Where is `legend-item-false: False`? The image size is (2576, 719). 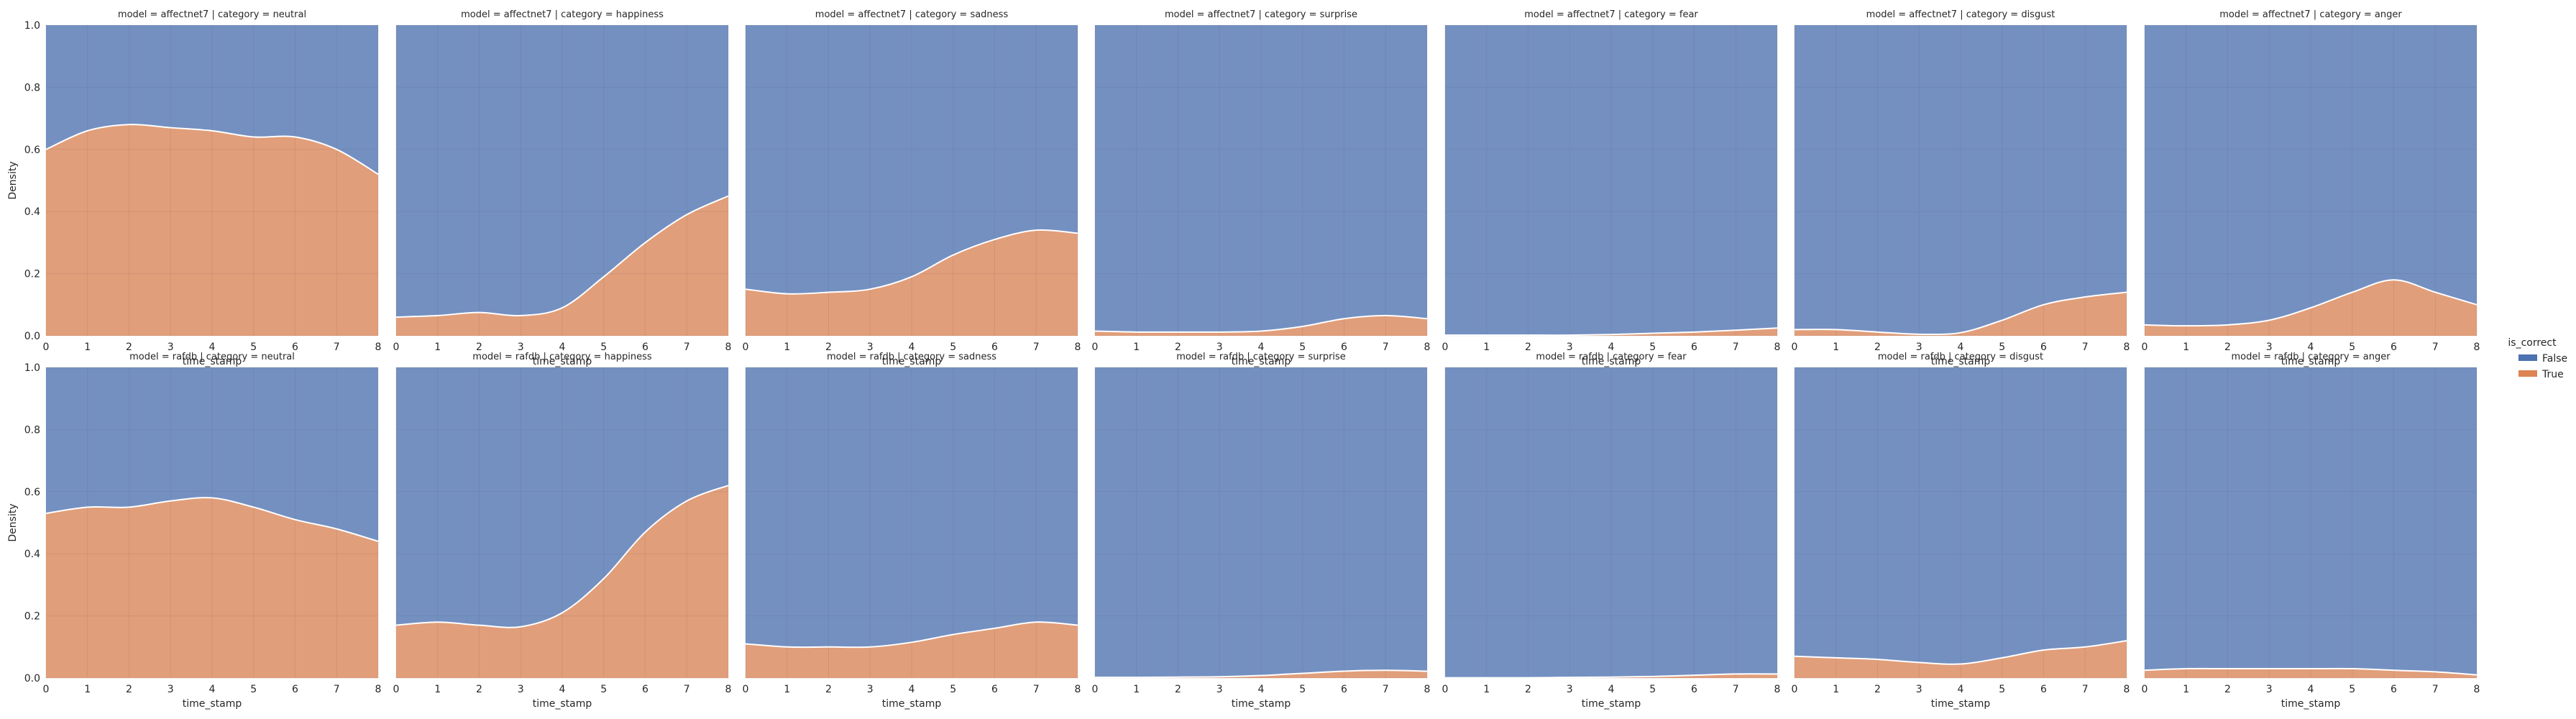 legend-item-false: False is located at coordinates (2542, 359).